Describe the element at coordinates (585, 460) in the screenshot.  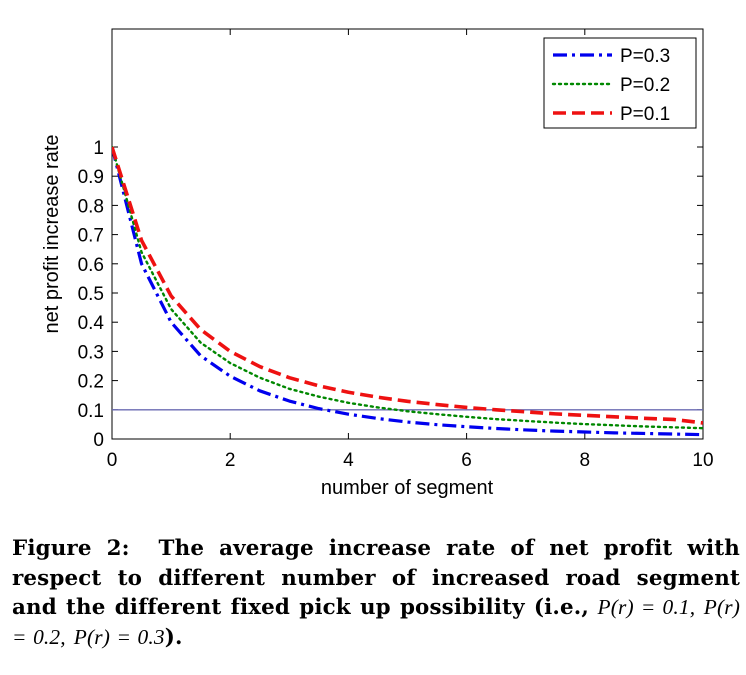
I see `x-tick-label: 8` at that location.